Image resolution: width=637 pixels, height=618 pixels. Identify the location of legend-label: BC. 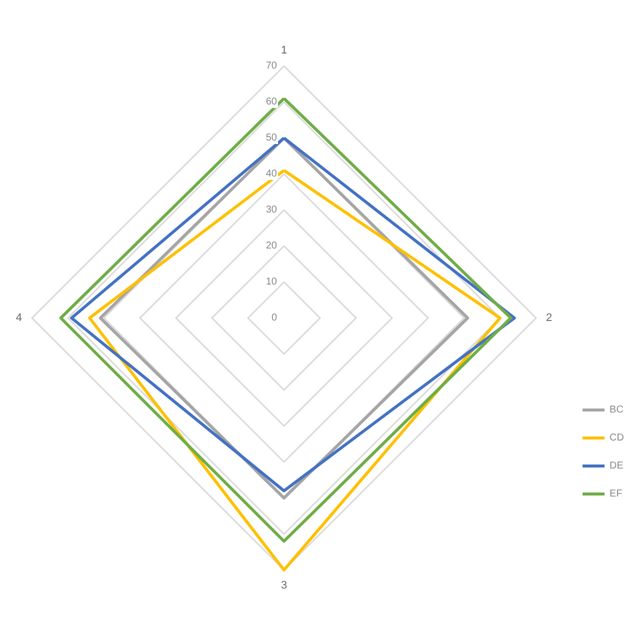
(617, 410).